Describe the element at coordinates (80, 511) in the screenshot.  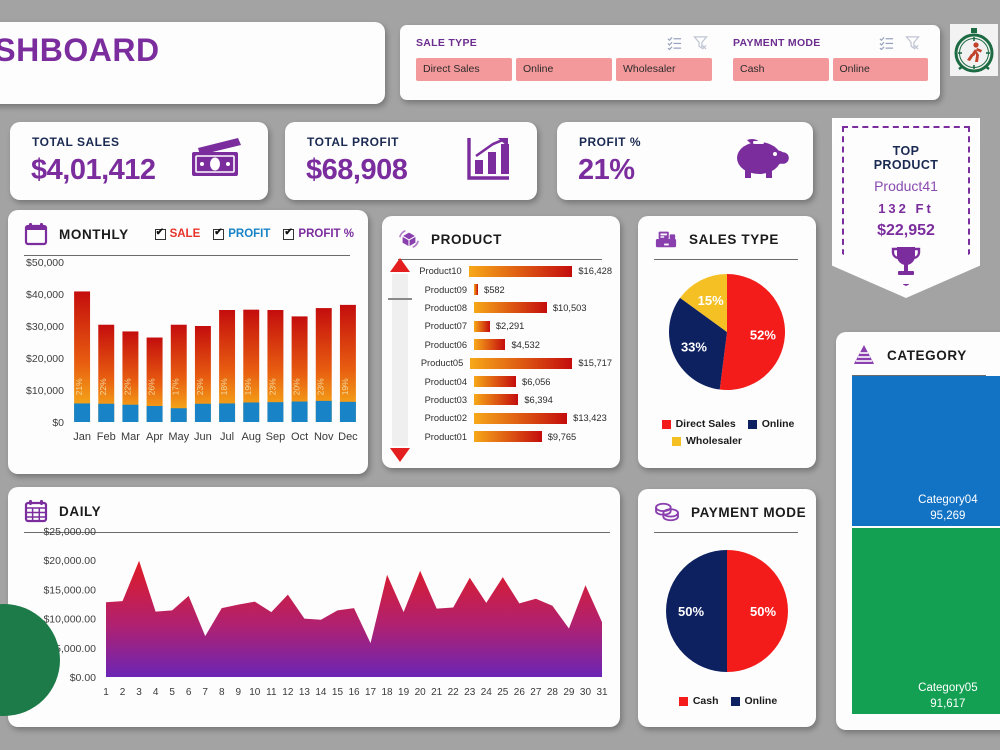
I see `daily-card-title: DAILY` at that location.